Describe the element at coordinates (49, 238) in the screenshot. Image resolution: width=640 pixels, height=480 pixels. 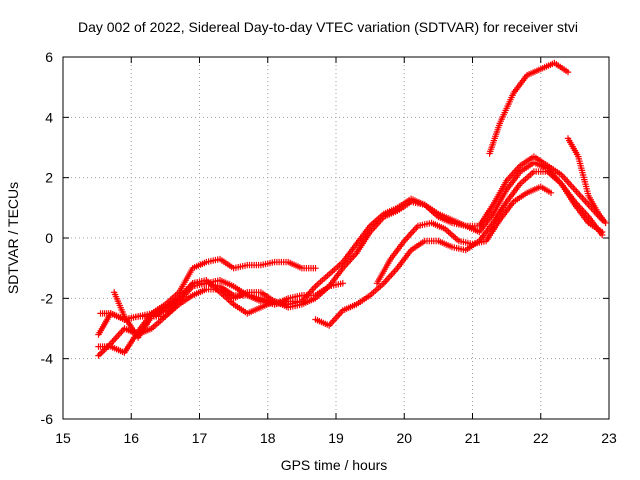
I see `y-tick-label: 0` at that location.